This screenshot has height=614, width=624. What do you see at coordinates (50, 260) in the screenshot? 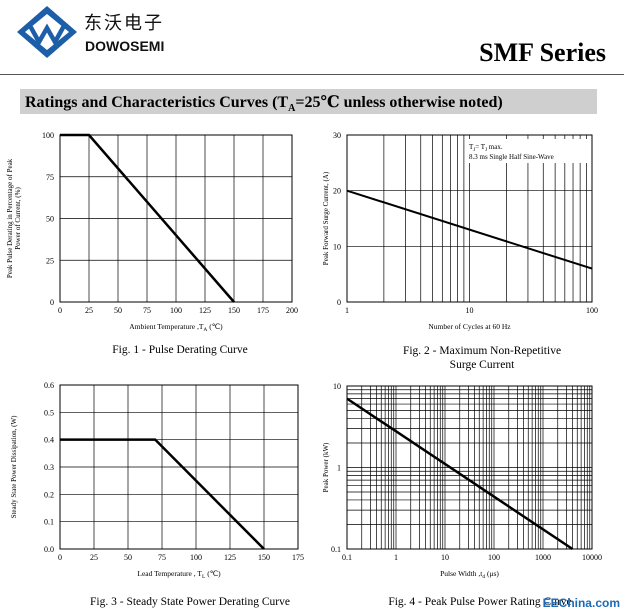
I see `y-tick-label: 25` at bounding box center [50, 260].